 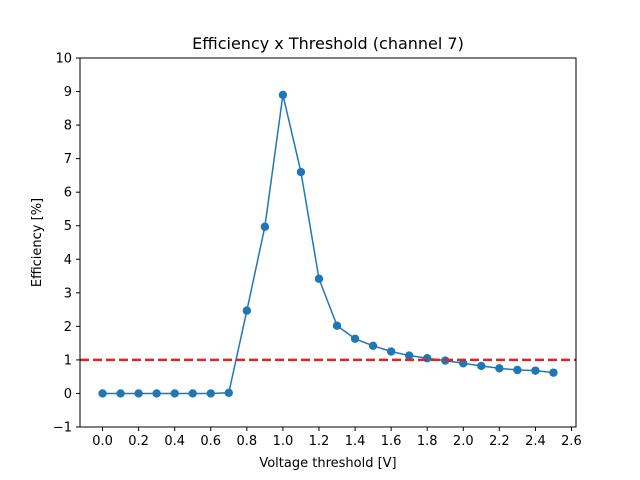 What do you see at coordinates (68, 193) in the screenshot?
I see `y-tick-label: 6` at bounding box center [68, 193].